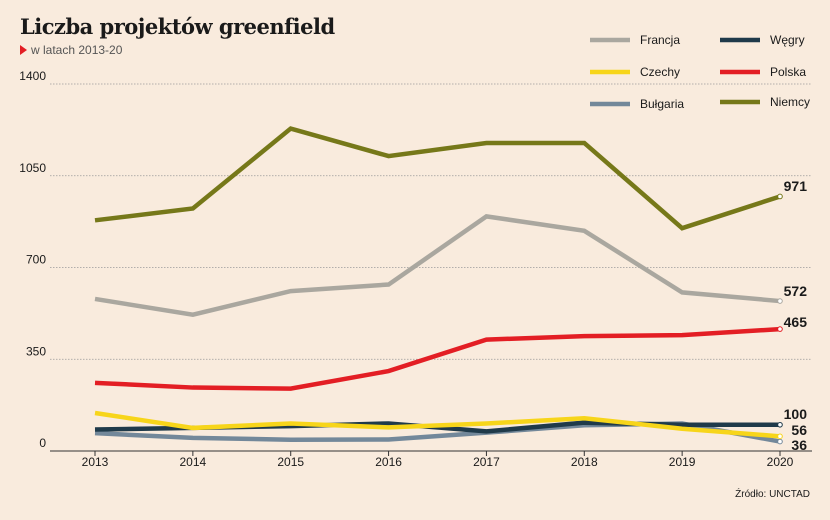 The height and width of the screenshot is (520, 830). Describe the element at coordinates (438, 460) in the screenshot. I see `x-axis-ticks: 2013 2014 2015 2016 2017 2018 2019 2020` at that location.